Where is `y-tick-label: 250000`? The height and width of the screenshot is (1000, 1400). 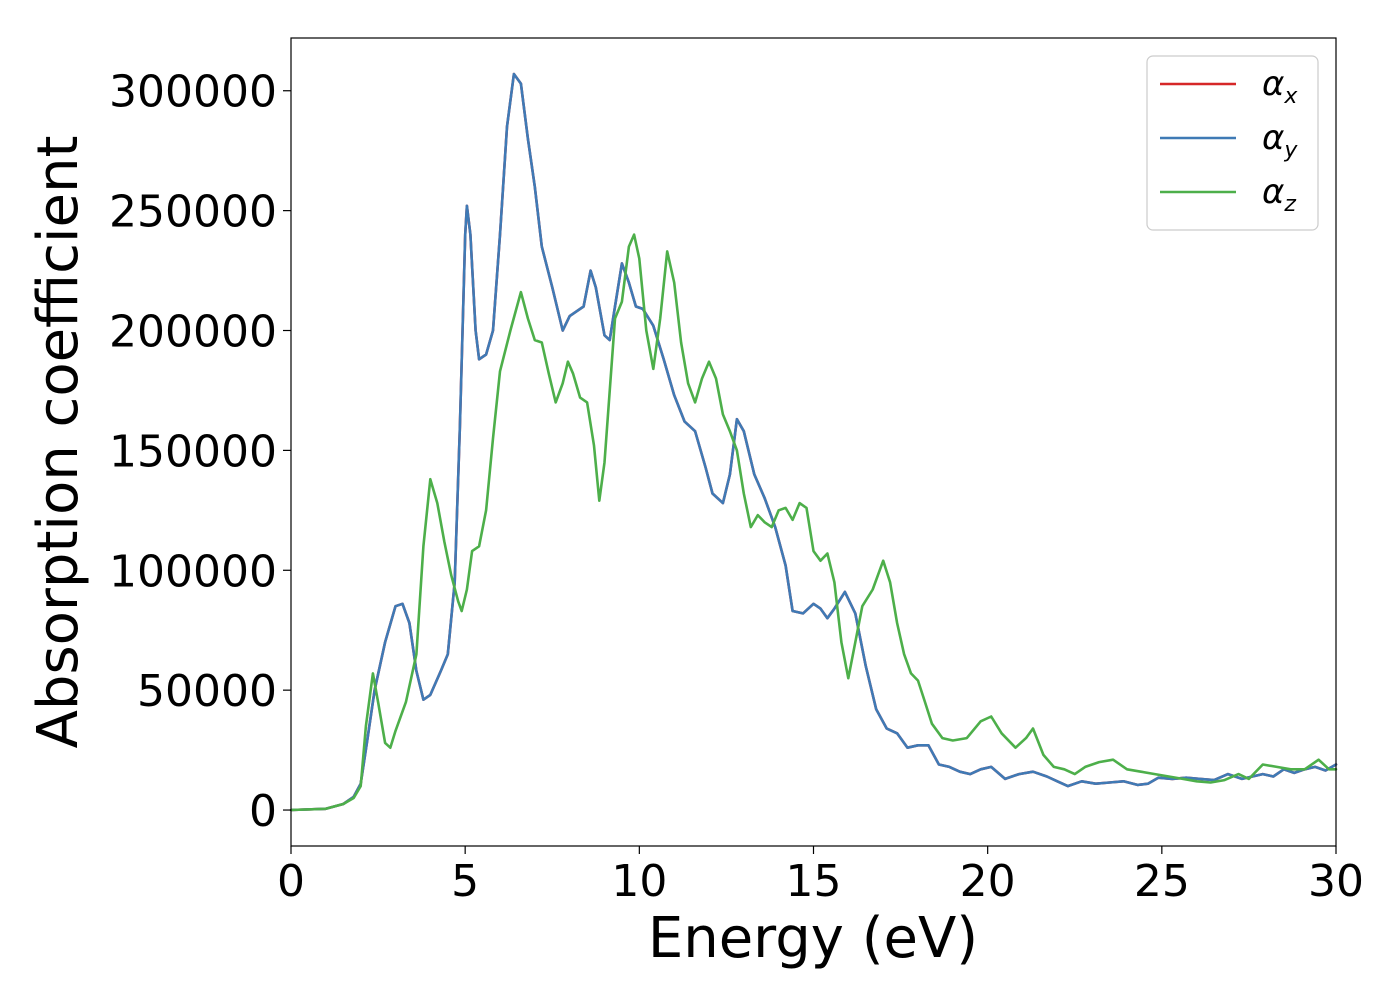
y-tick-label: 250000 is located at coordinates (193, 212).